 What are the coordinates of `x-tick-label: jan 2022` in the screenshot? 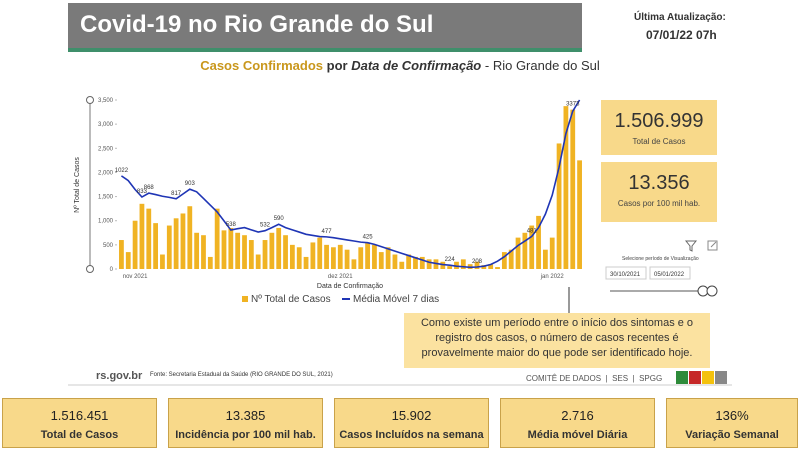 It's located at (552, 277).